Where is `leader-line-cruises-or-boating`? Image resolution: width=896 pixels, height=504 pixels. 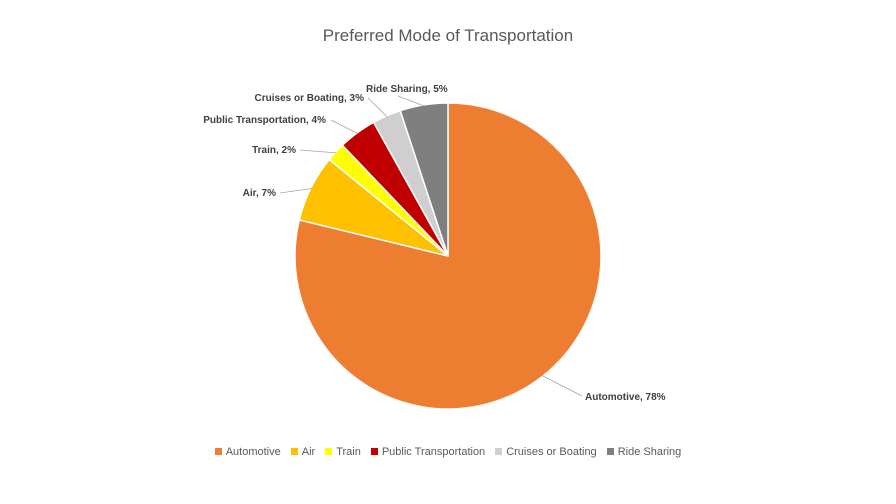
leader-line-cruises-or-boating is located at coordinates (377, 107).